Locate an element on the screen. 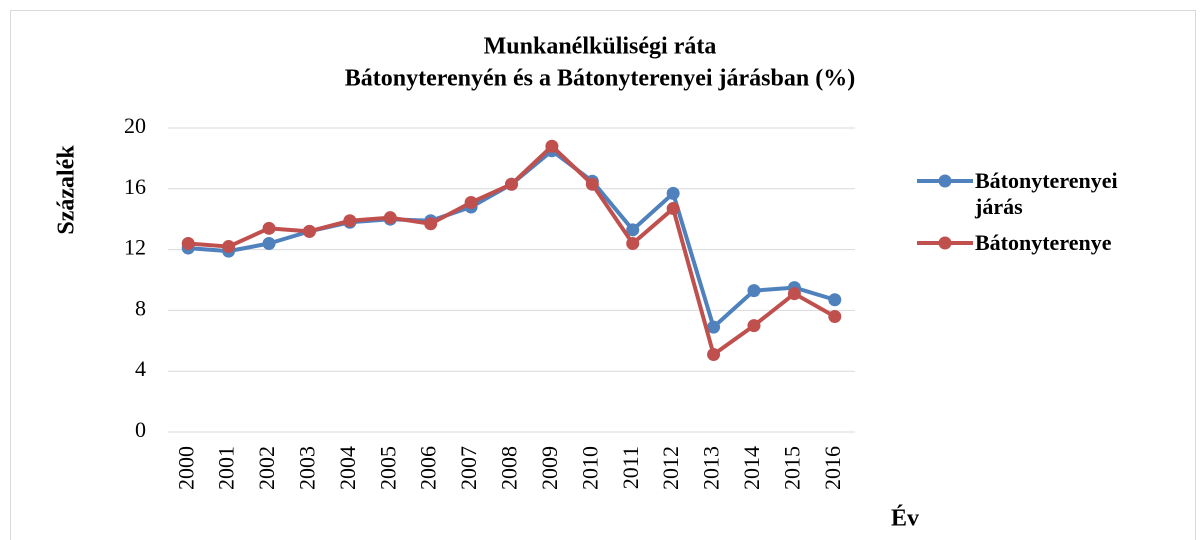  y-tick-label: 8 is located at coordinates (140, 307).